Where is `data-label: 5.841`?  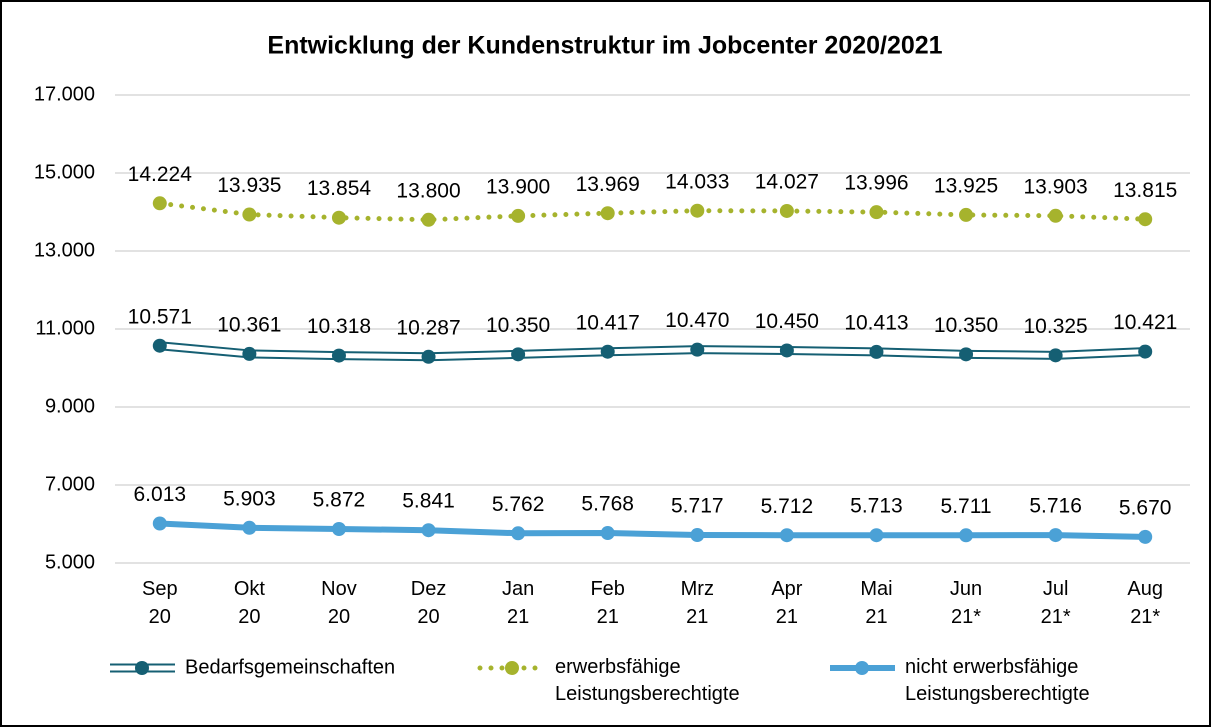
data-label: 5.841 is located at coordinates (428, 501).